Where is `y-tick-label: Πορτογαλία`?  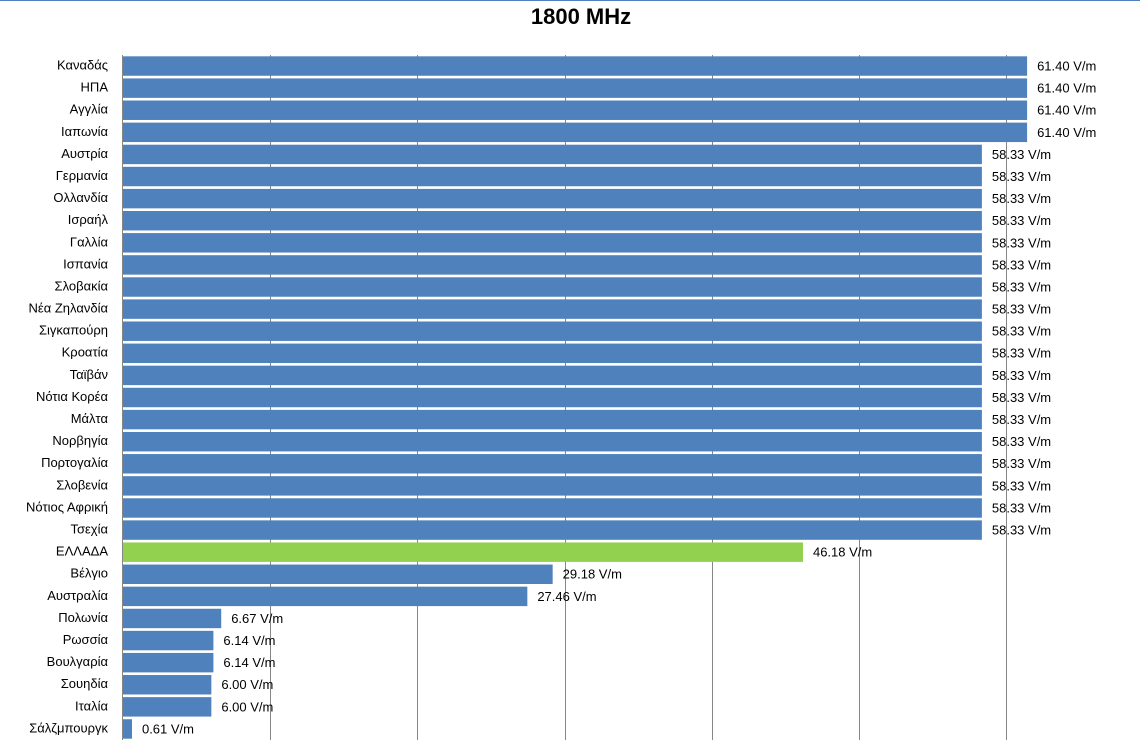
y-tick-label: Πορτογαλία is located at coordinates (74, 462).